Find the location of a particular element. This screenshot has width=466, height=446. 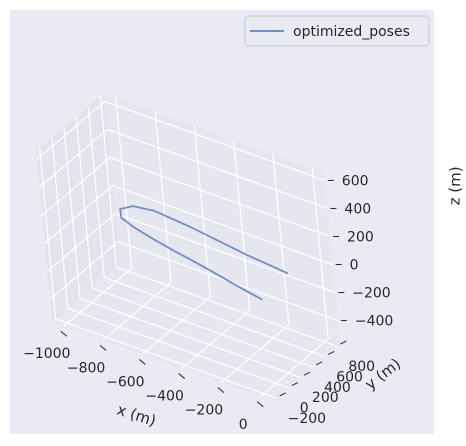

z-tick-label: 0 is located at coordinates (354, 266).